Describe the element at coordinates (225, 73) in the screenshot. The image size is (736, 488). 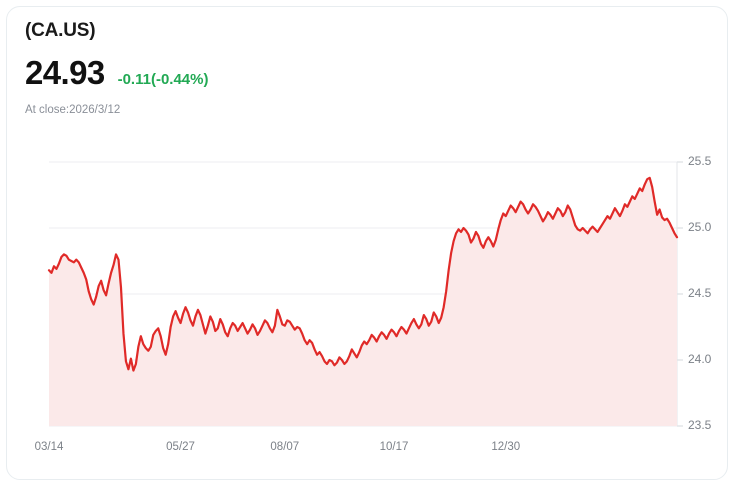
I see `price-row: 24.93 -0.11(-0.44%)` at that location.